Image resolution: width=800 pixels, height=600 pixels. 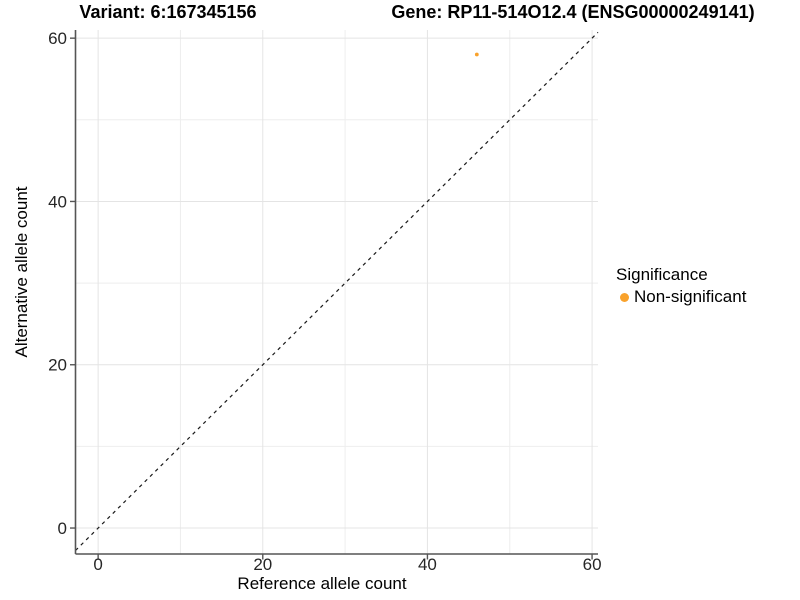 What do you see at coordinates (62, 528) in the screenshot?
I see `y-tick-label: 0` at bounding box center [62, 528].